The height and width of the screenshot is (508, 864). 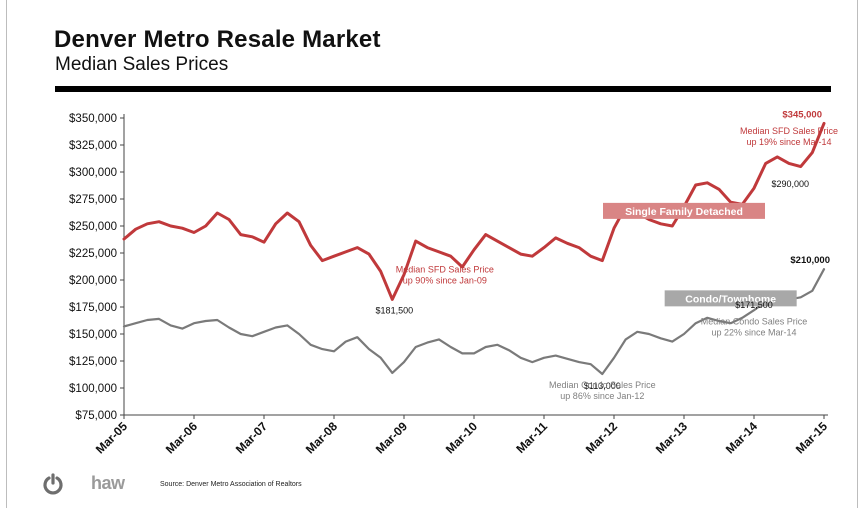 What do you see at coordinates (93, 389) in the screenshot?
I see `y-tick-label: $100,000` at bounding box center [93, 389].